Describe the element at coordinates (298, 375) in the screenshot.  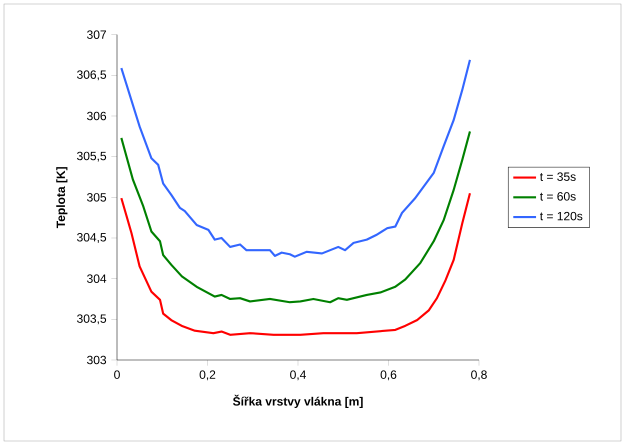
I see `x-tick-label: 0,4` at that location.